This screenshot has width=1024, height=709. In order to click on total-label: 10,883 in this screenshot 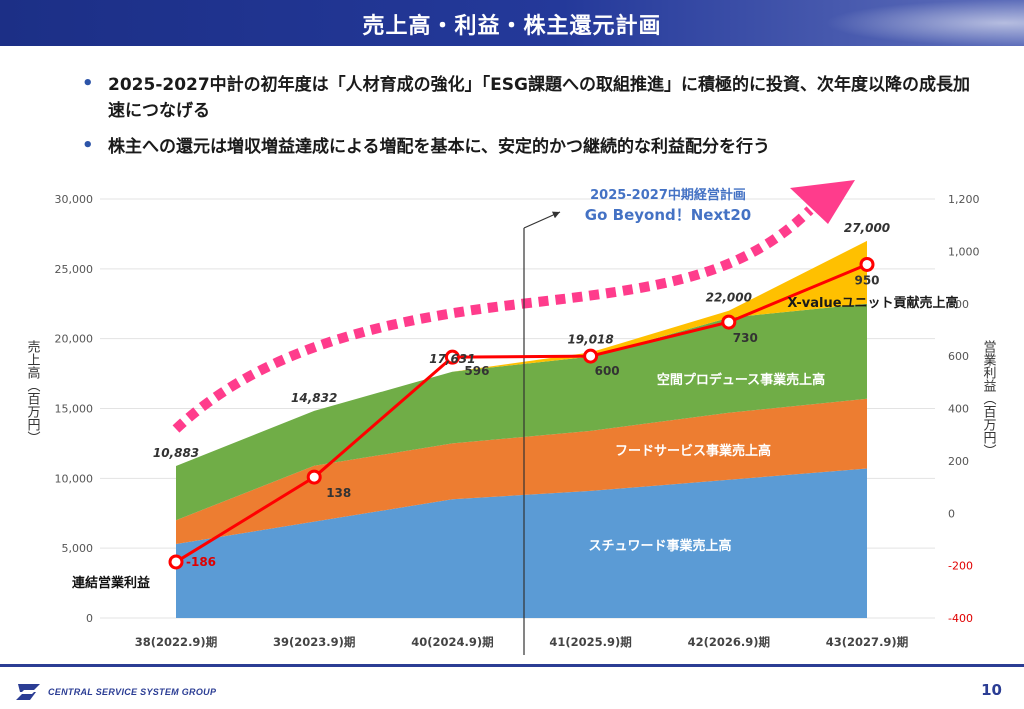, I will do `click(176, 453)`.